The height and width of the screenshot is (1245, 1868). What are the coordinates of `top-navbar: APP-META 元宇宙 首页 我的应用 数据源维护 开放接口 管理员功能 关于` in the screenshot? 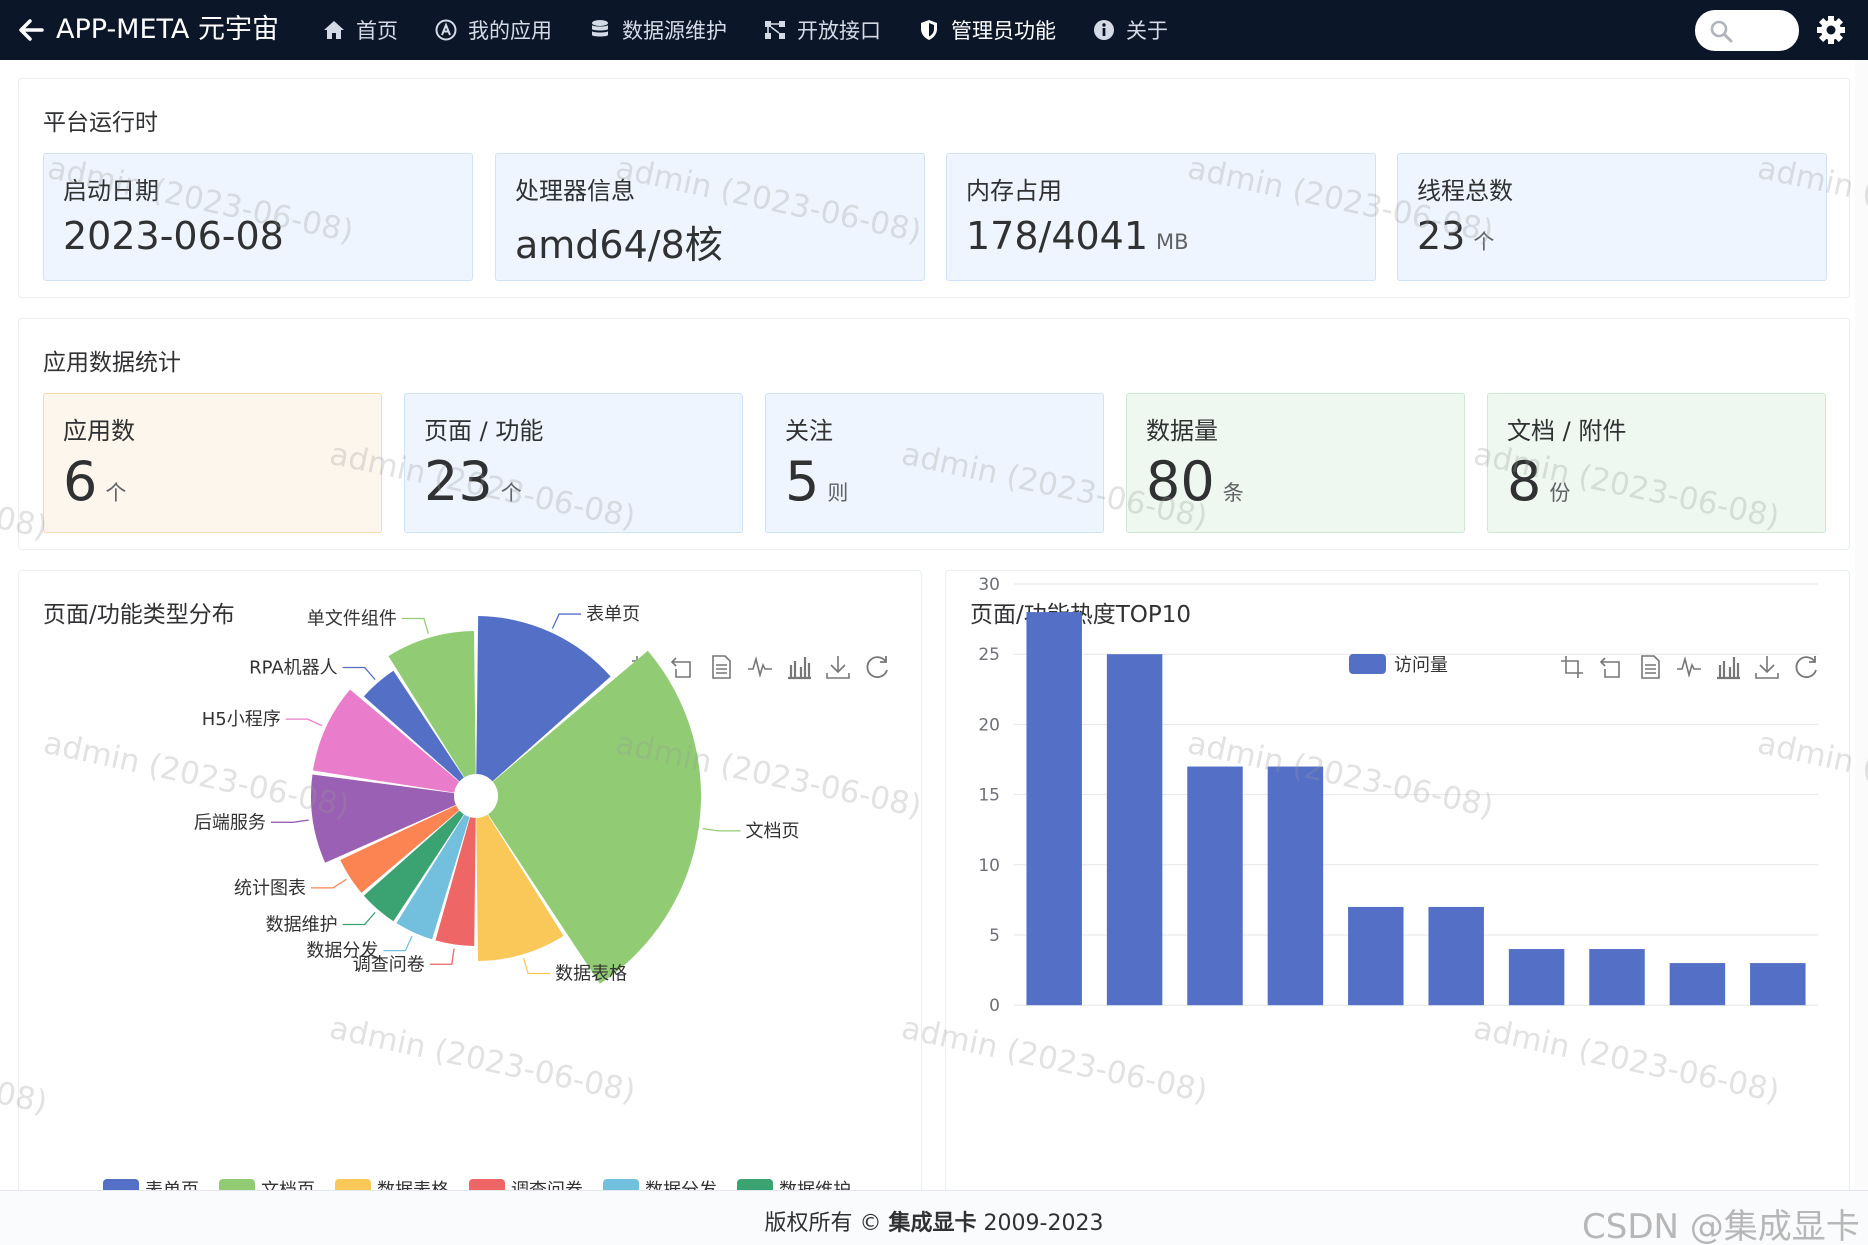 It's located at (934, 30).